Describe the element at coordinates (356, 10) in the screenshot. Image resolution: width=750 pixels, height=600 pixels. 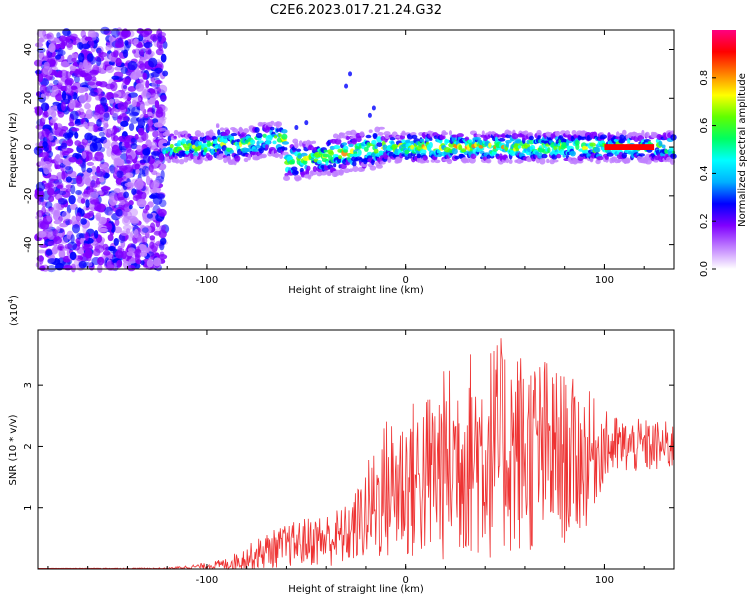
I see `chart-title: C2E6.2023.017.21.24.G32` at that location.